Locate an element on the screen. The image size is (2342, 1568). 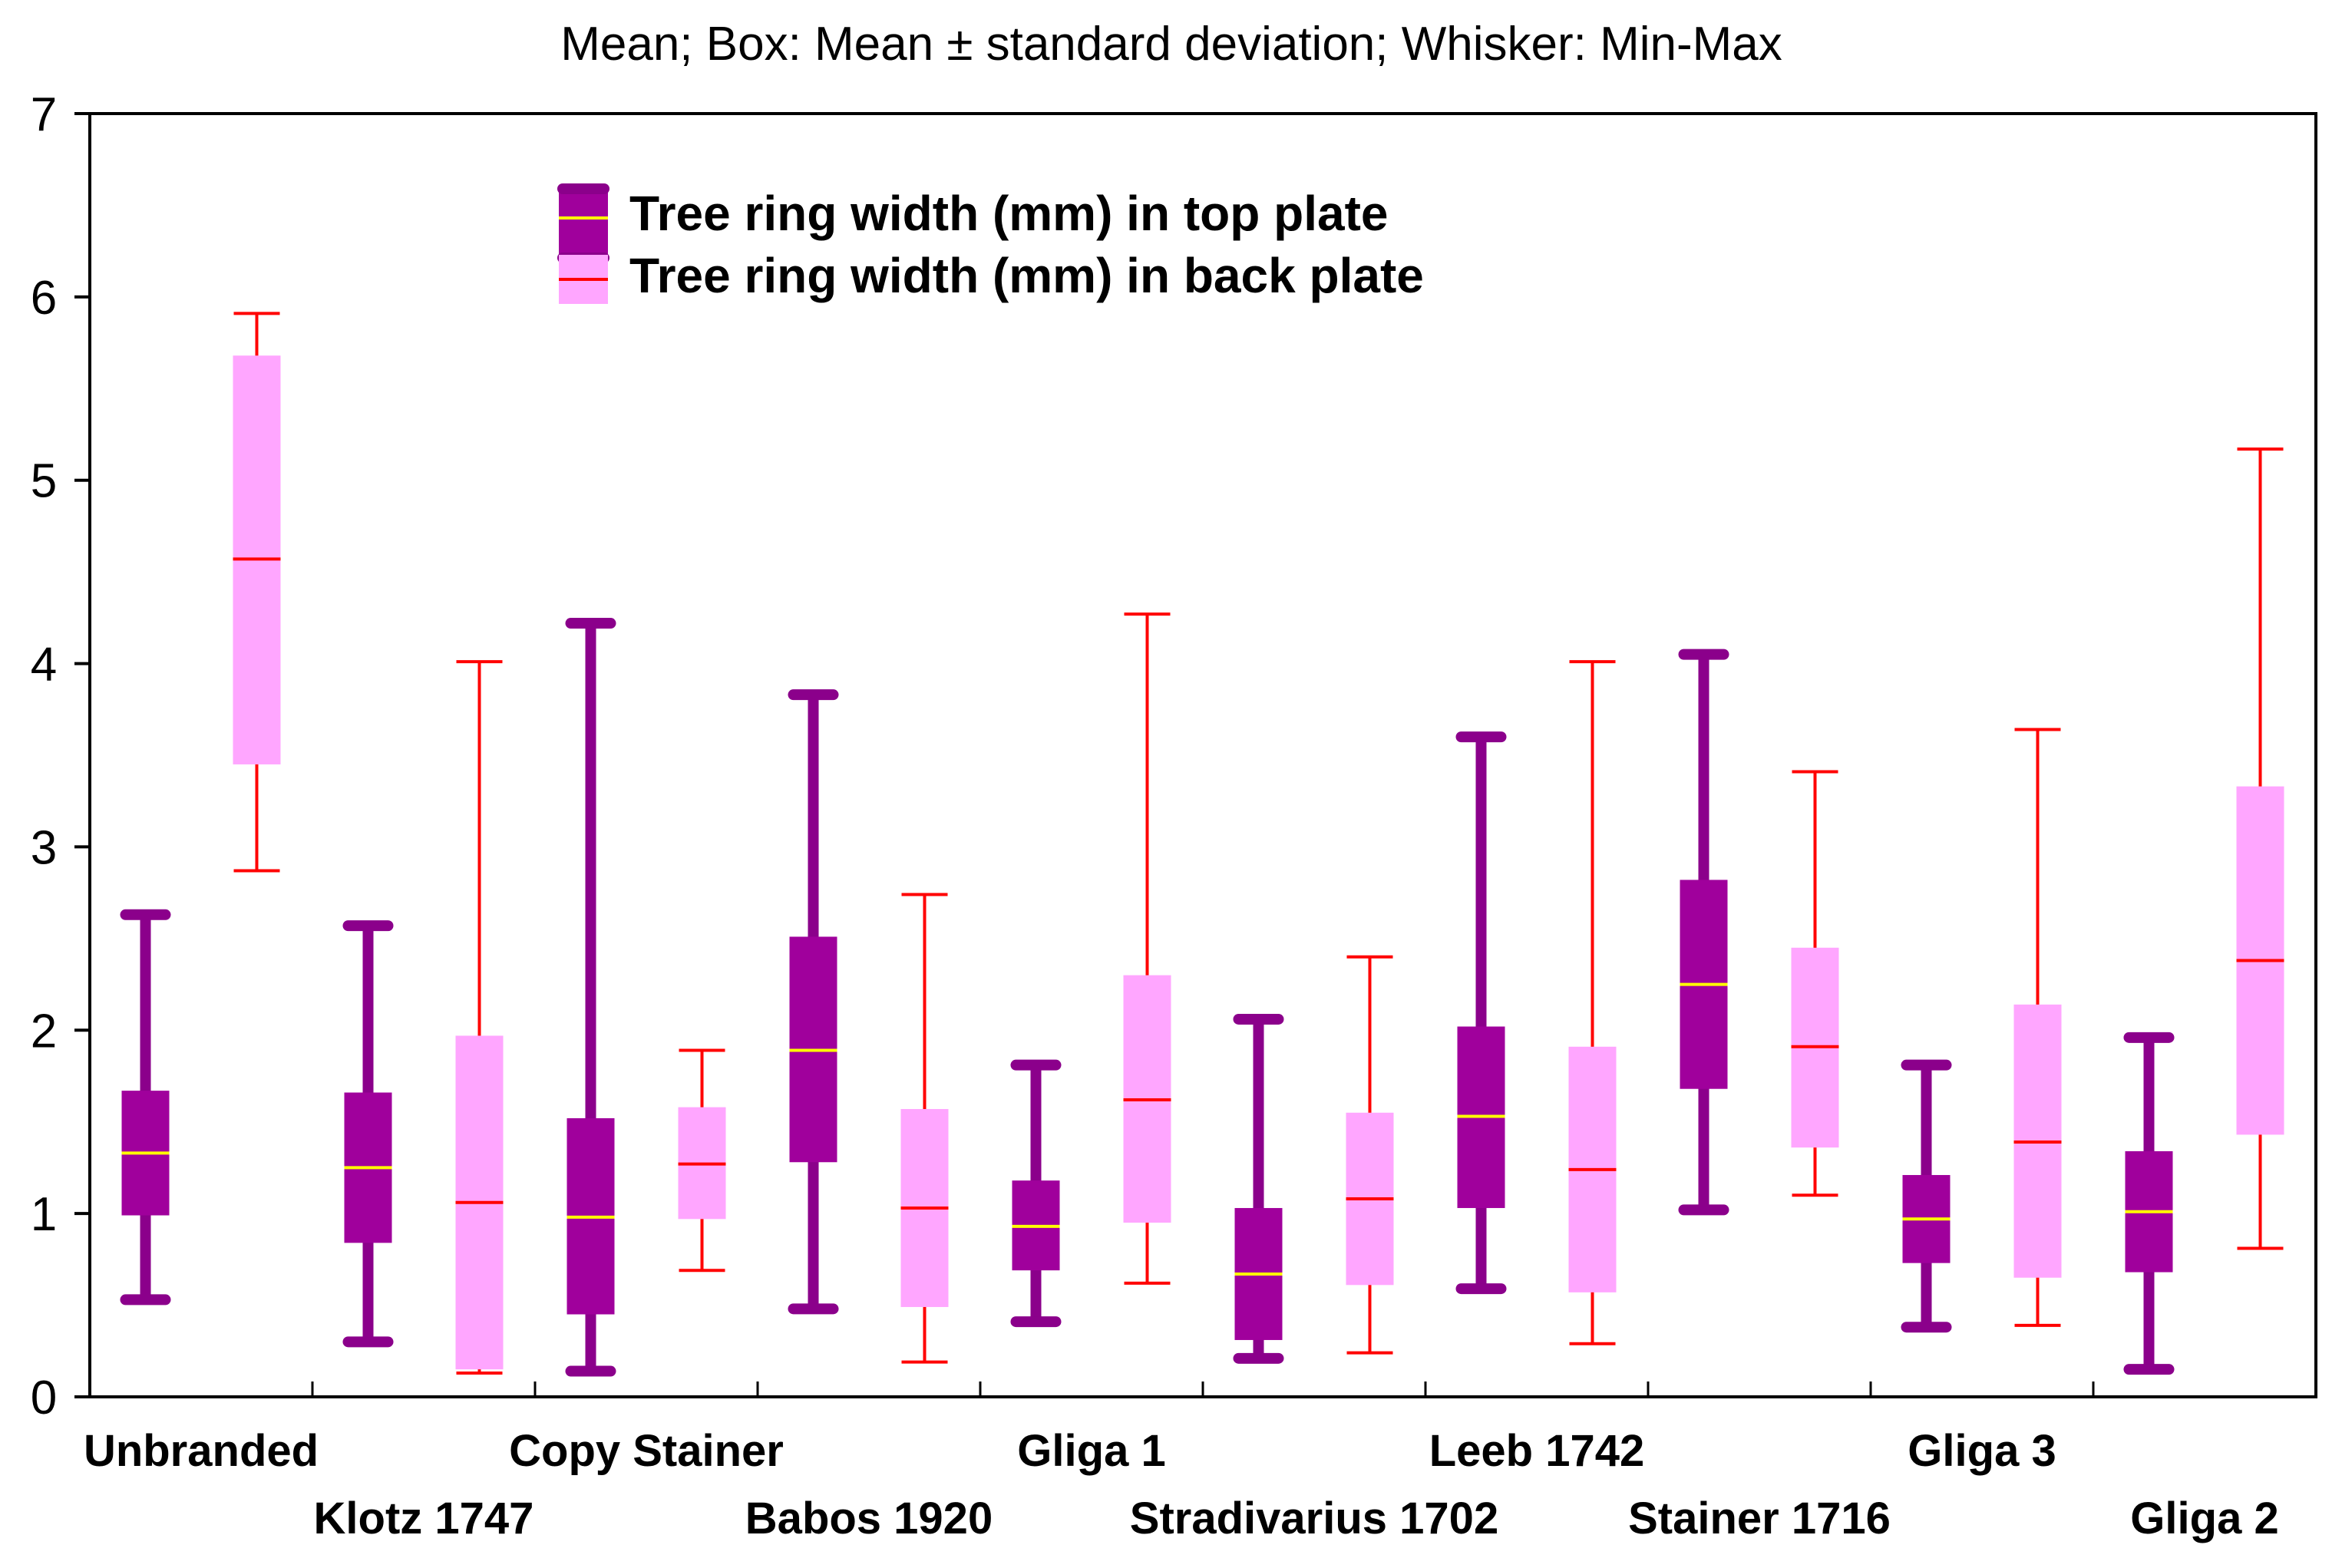
y-tick-label-2: 2 is located at coordinates (44, 1031).